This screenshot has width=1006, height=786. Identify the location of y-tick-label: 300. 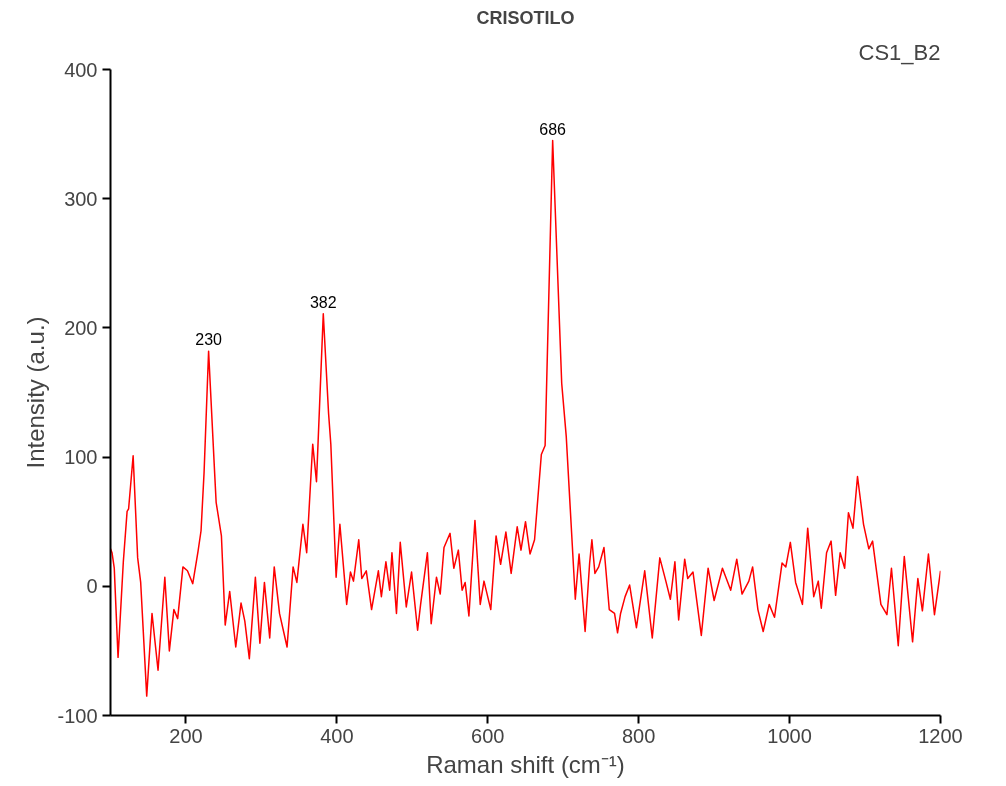
(81, 198).